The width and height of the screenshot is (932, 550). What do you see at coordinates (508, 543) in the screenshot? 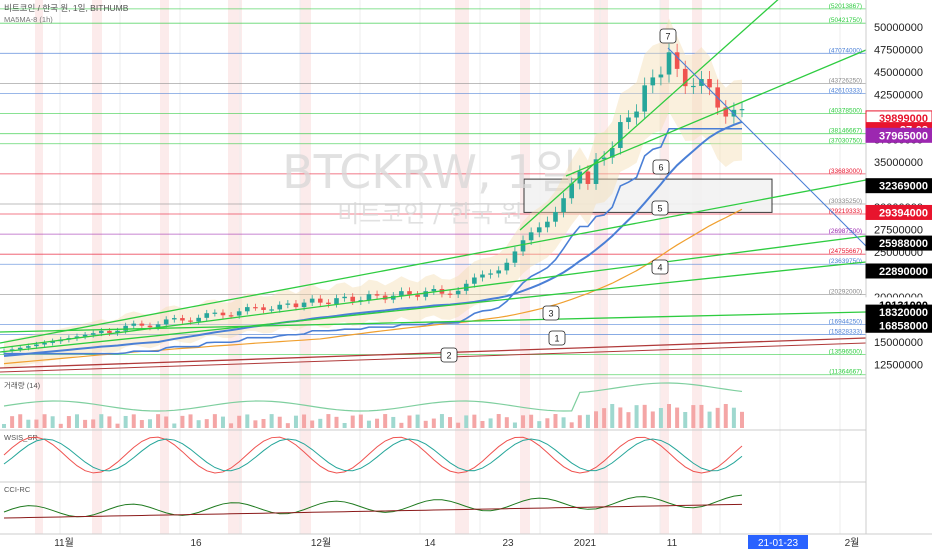
I see `time-tick-label: 23` at bounding box center [508, 543].